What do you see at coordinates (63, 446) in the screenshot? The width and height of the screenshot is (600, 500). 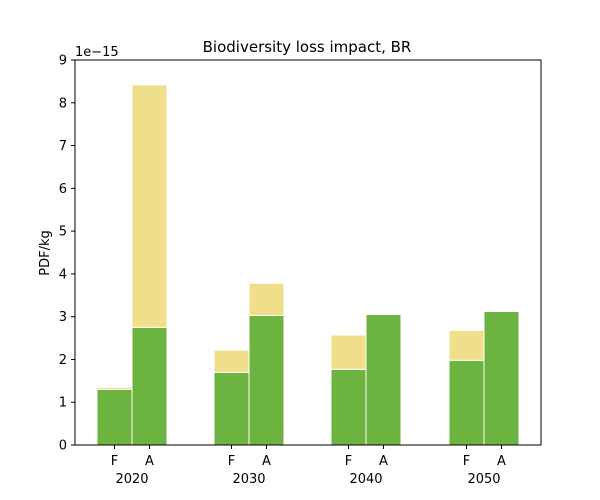 I see `y-tick-label: 0` at bounding box center [63, 446].